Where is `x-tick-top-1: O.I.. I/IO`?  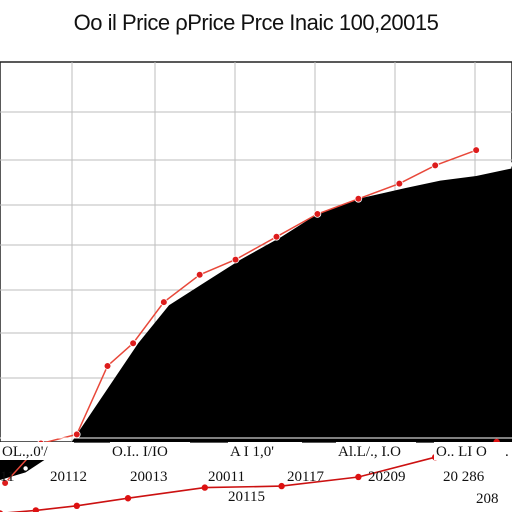
x-tick-top-1: O.I.. I/IO is located at coordinates (140, 452).